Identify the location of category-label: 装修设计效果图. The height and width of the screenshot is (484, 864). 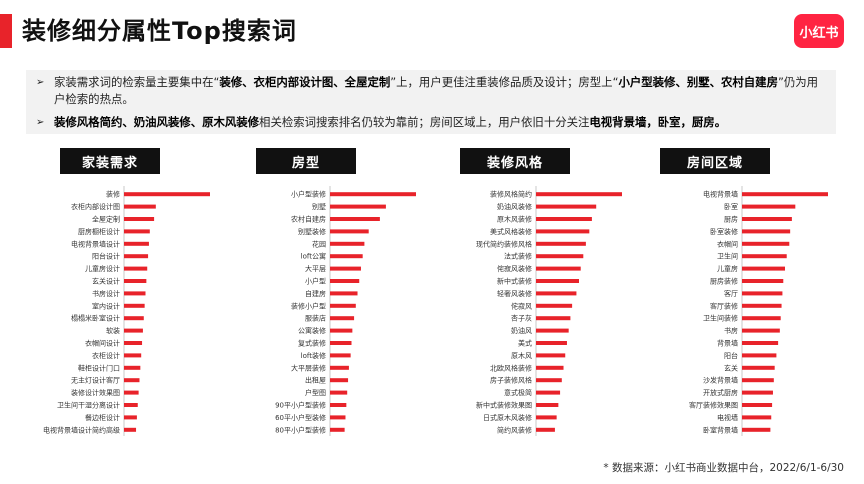
(95, 392).